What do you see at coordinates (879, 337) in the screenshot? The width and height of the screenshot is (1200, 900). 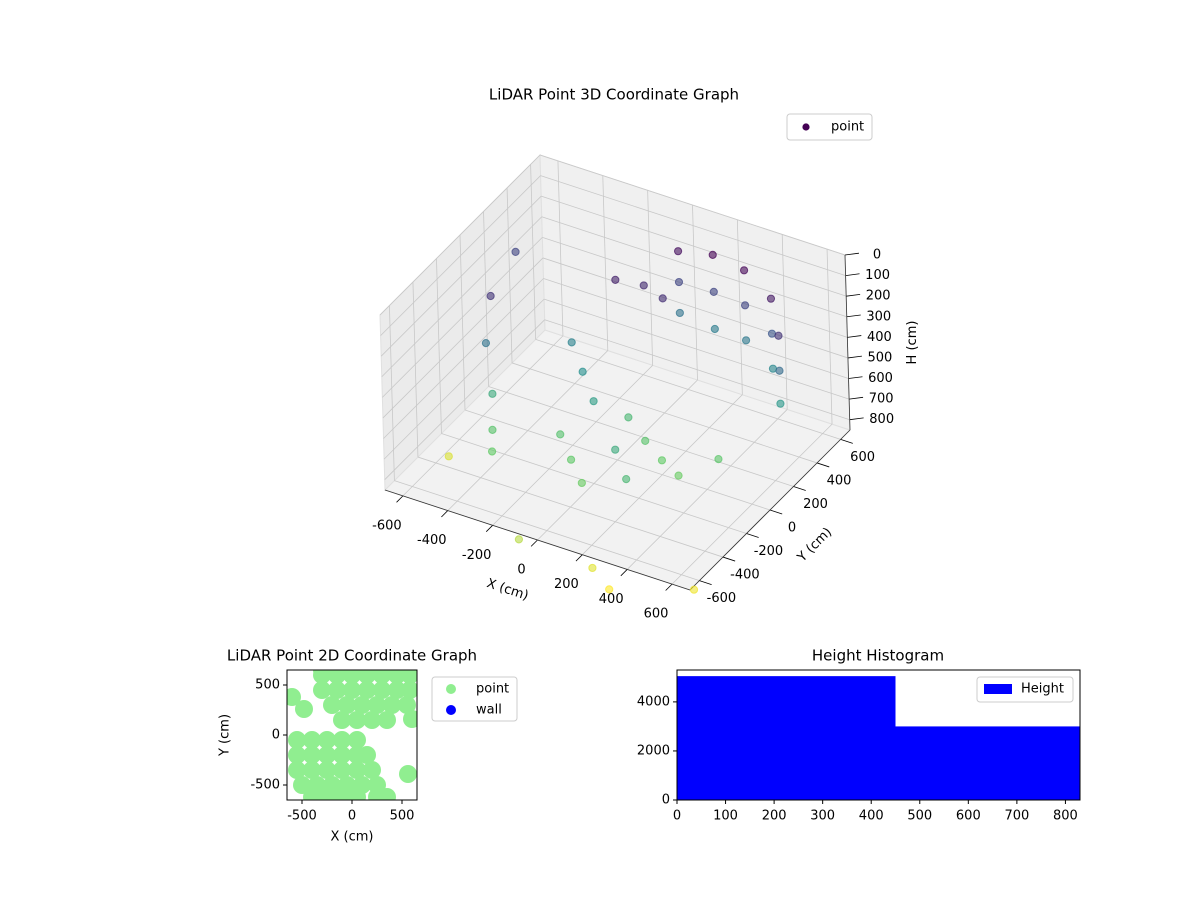 I see `z-tick-label: 400` at bounding box center [879, 337].